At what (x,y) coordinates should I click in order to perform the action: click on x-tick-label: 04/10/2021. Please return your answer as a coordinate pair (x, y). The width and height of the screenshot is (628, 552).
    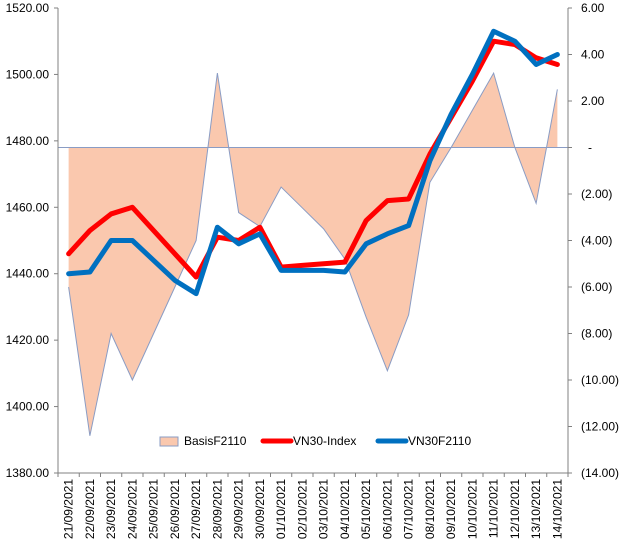
    Looking at the image, I should click on (345, 509).